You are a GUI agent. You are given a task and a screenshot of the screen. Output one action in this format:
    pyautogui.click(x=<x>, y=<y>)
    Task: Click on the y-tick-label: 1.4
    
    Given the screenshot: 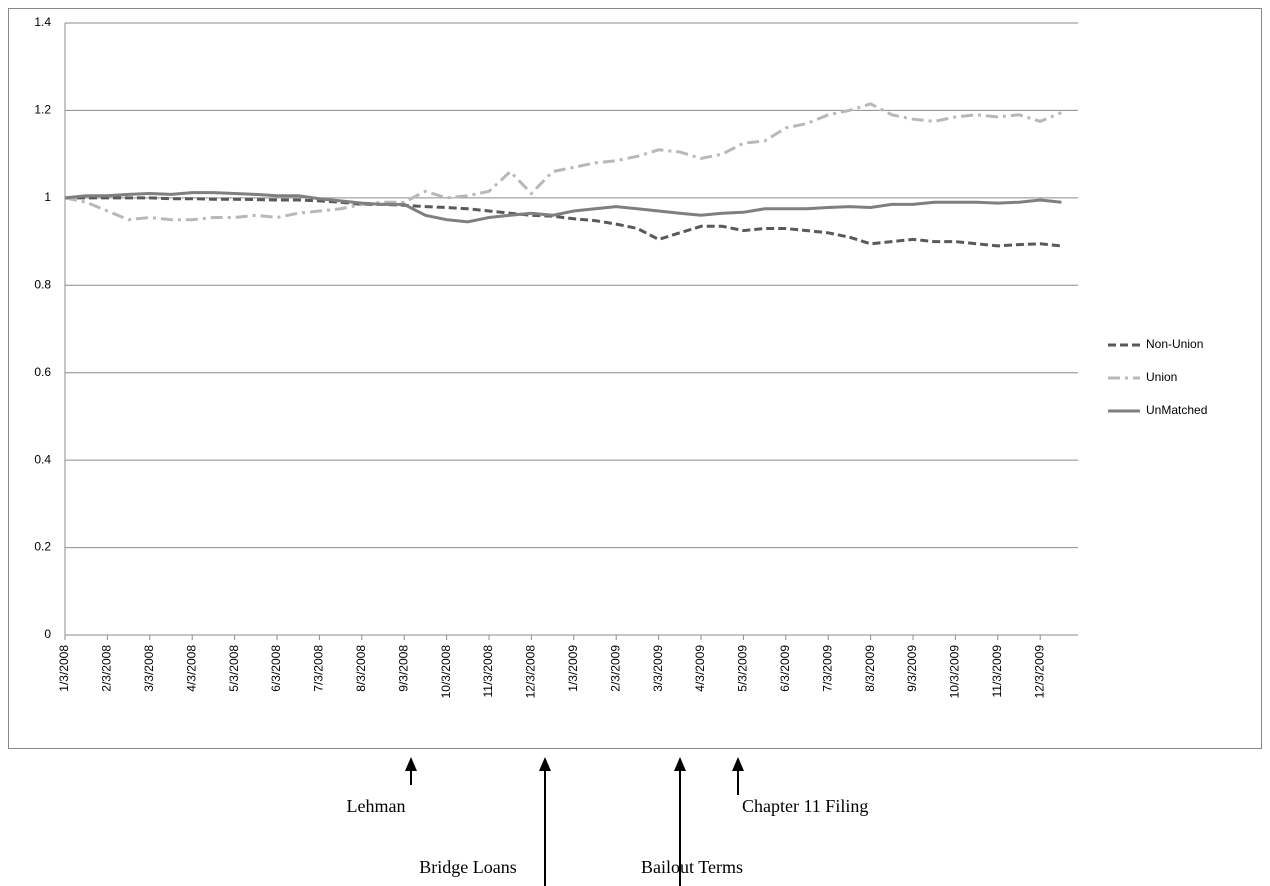 What is the action you would take?
    pyautogui.click(x=42, y=22)
    